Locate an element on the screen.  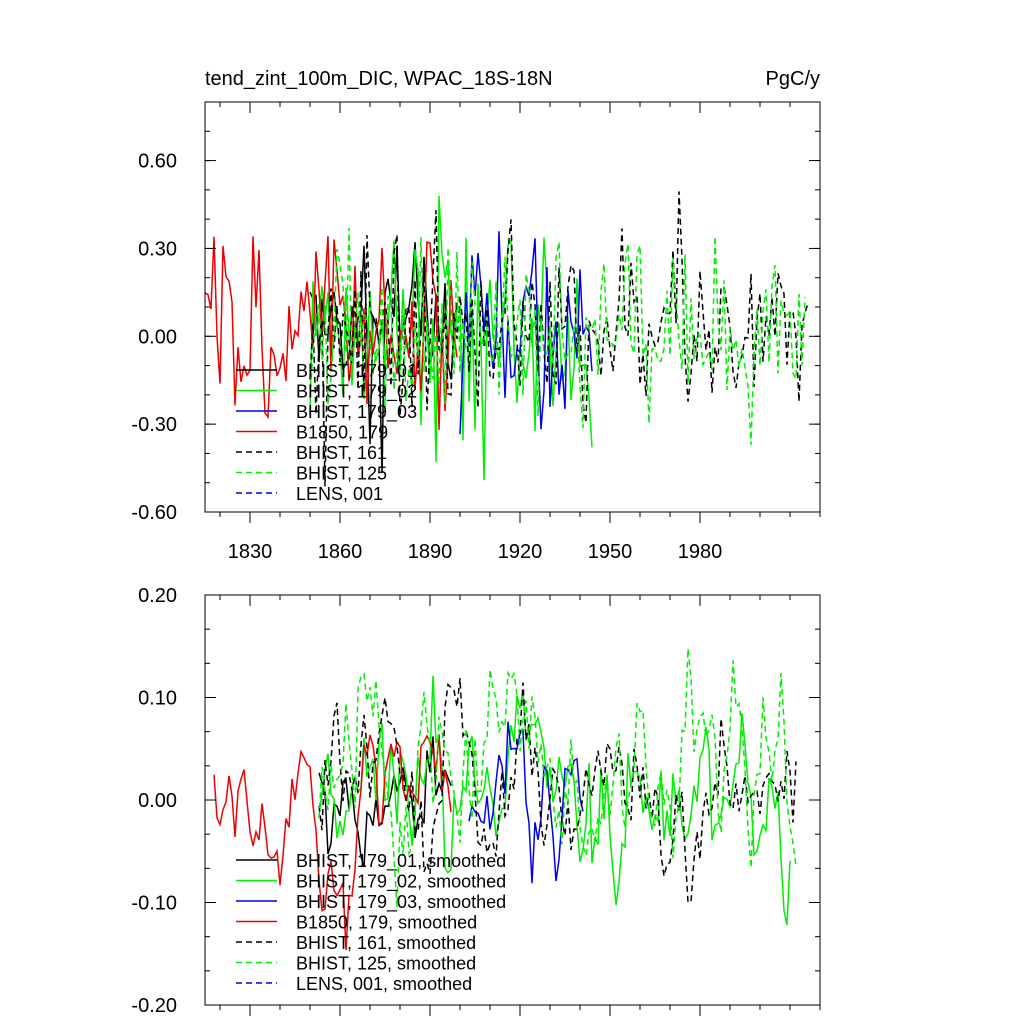
bottom-legend-label-4: BHIST, 161, smoothed is located at coordinates (386, 943).